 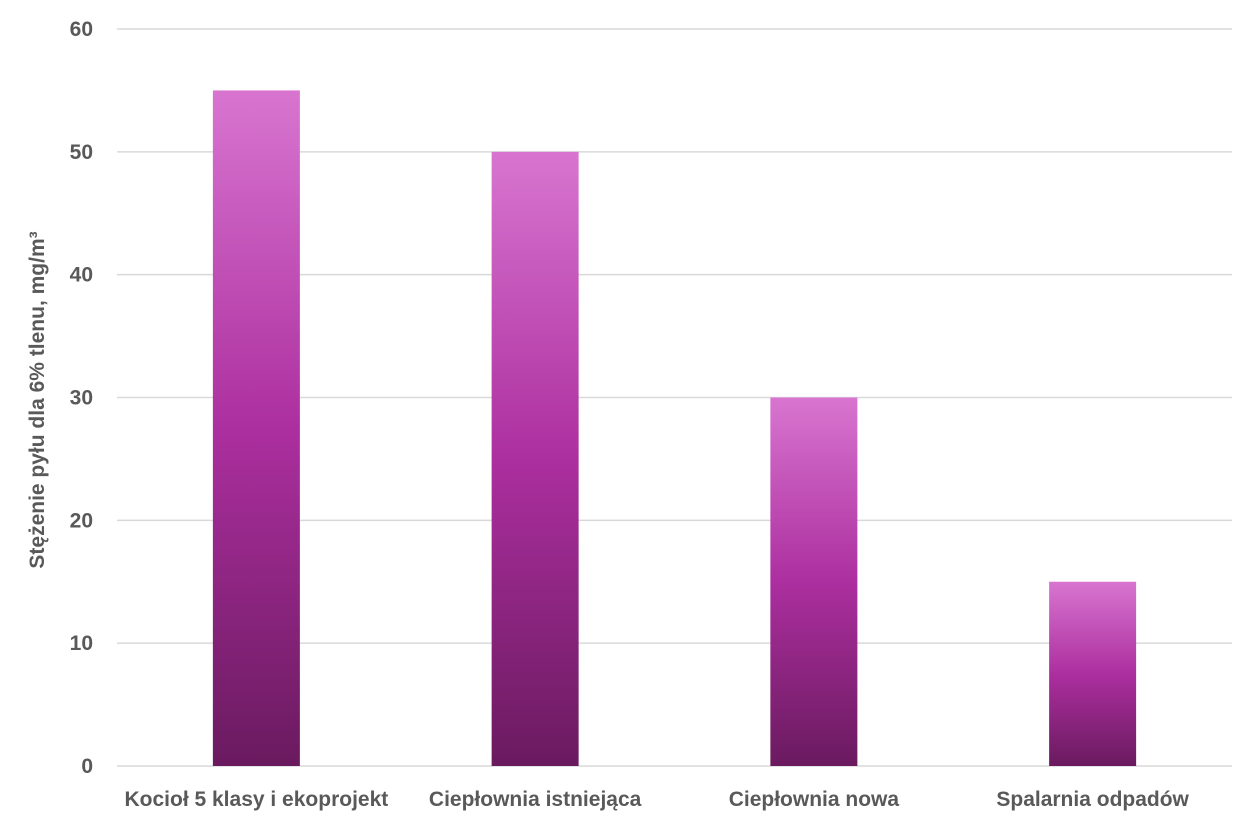 I want to click on y-tick-label: 50, so click(x=81, y=152).